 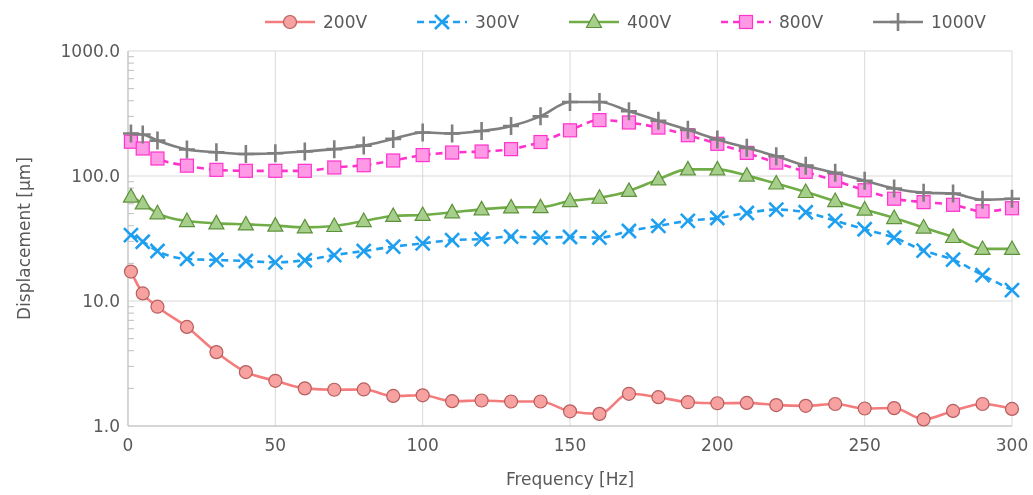 What do you see at coordinates (959, 21) in the screenshot?
I see `legend-label: 1000V` at bounding box center [959, 21].